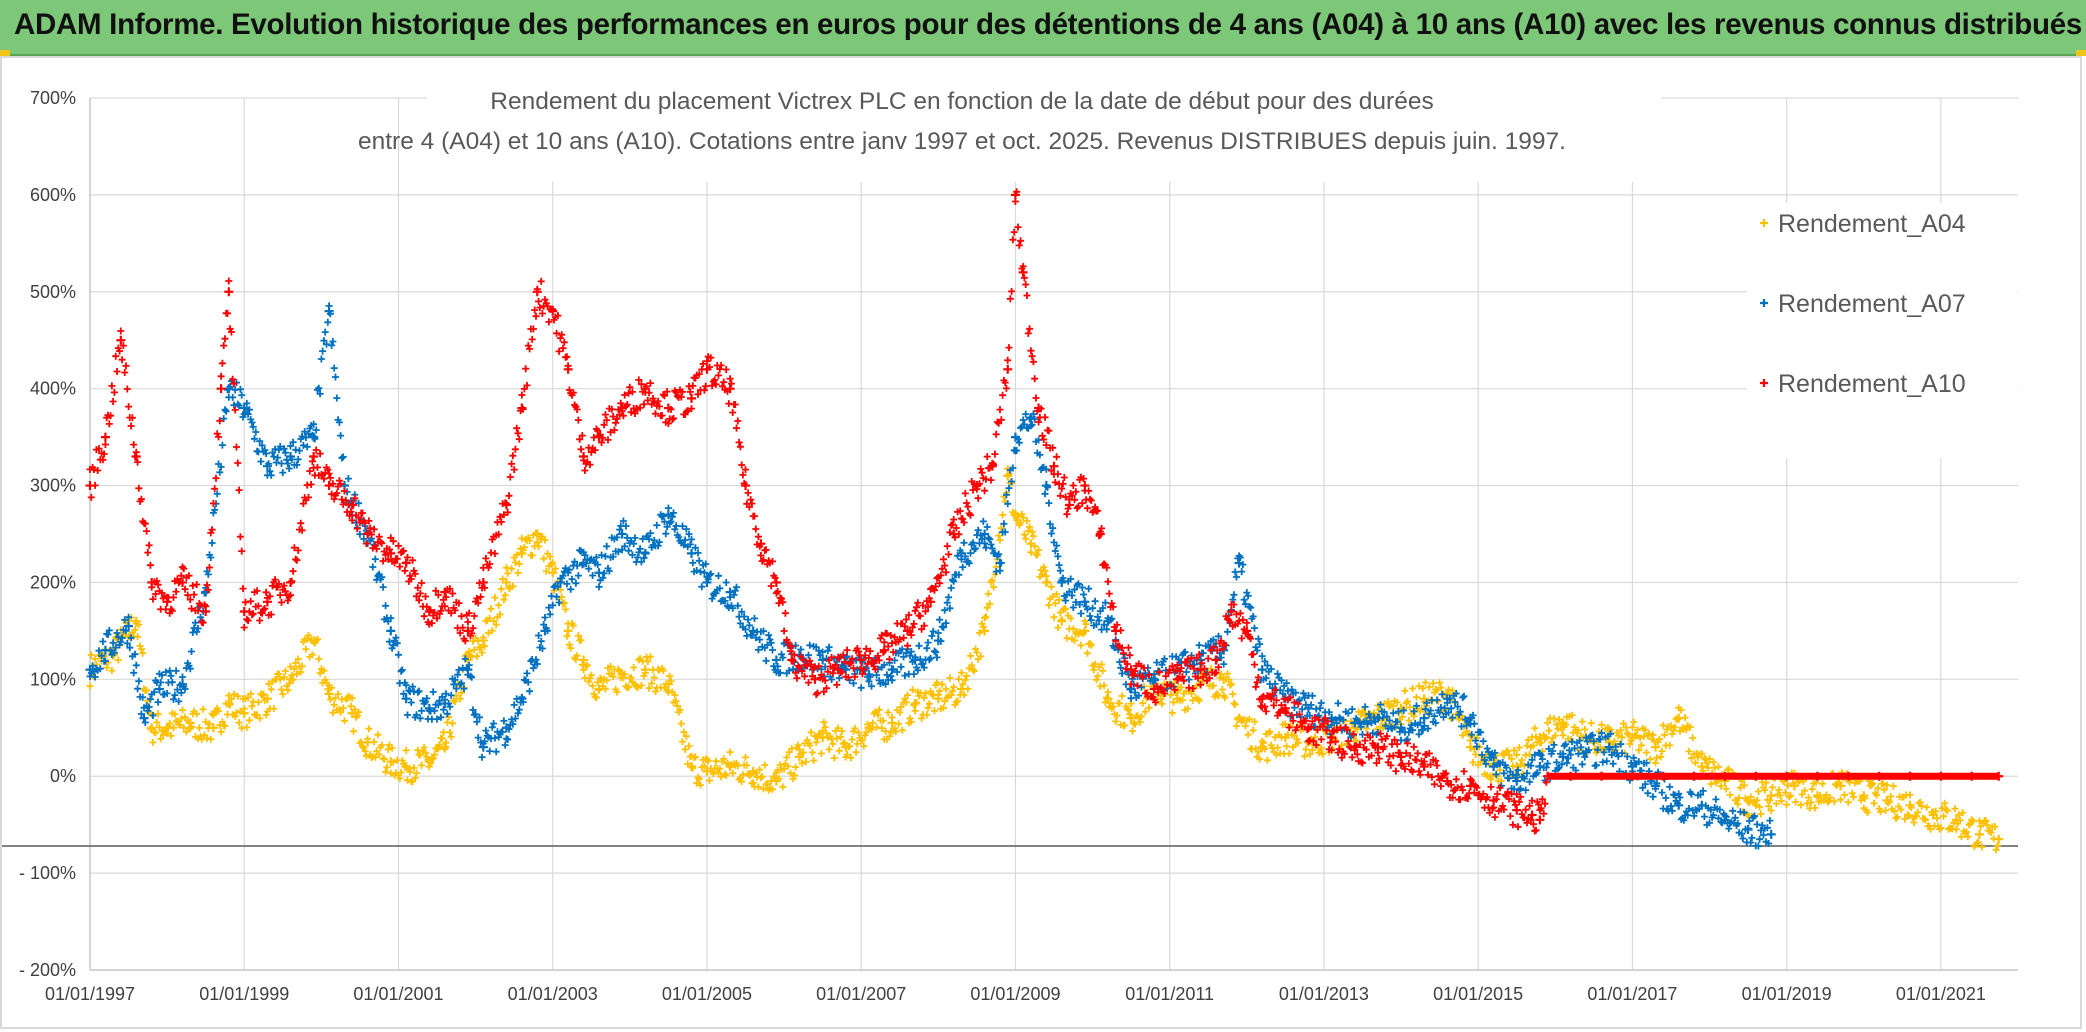  I want to click on x-tick-label: 01/01/2009, so click(1015, 994).